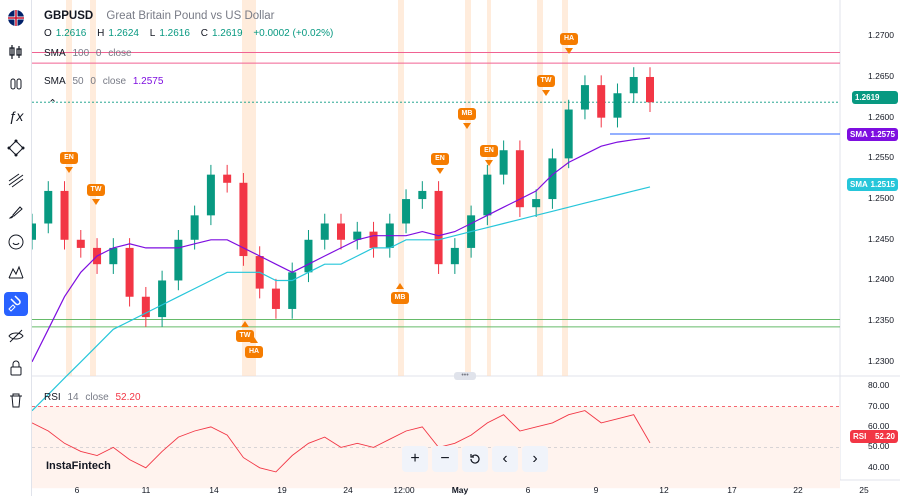 Image resolution: width=900 pixels, height=496 pixels. What do you see at coordinates (55, 53) in the screenshot?
I see `sma100-name: SMA` at bounding box center [55, 53].